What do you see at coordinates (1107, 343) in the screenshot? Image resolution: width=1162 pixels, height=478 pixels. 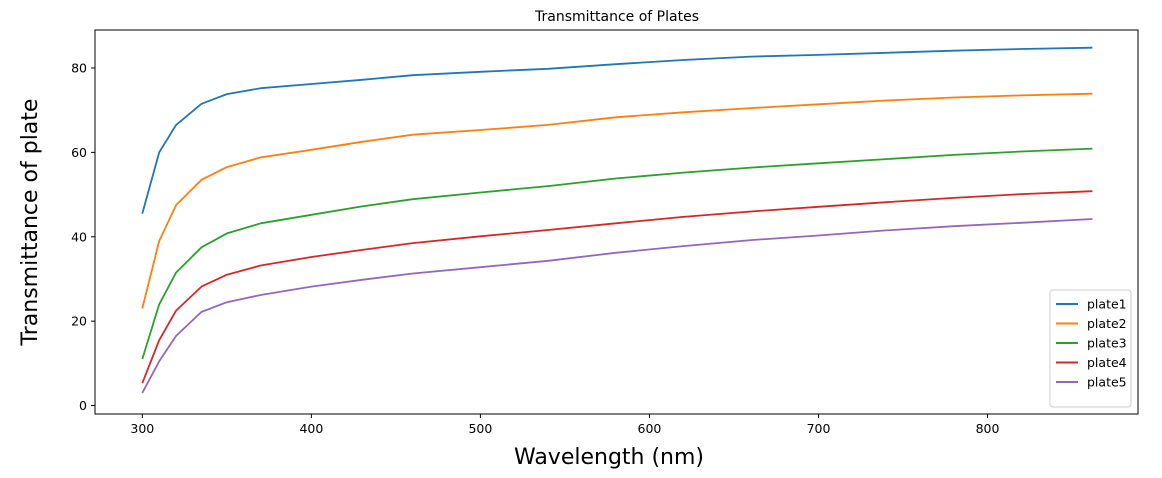 I see `legend-entry: plate3` at bounding box center [1107, 343].